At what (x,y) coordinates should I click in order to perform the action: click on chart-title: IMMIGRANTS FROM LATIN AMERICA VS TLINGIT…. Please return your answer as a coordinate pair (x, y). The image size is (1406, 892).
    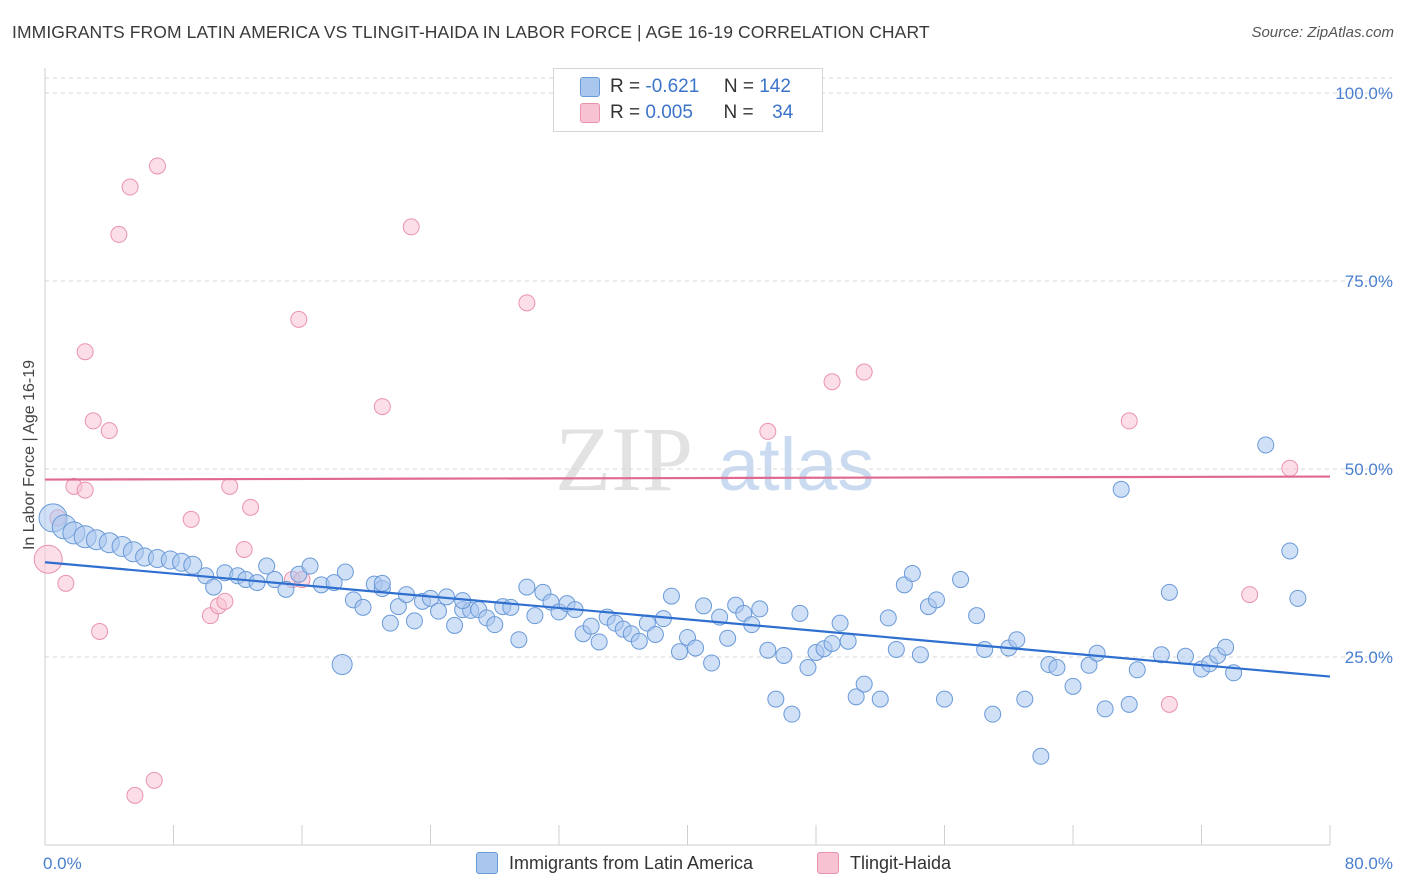
    Looking at the image, I should click on (471, 32).